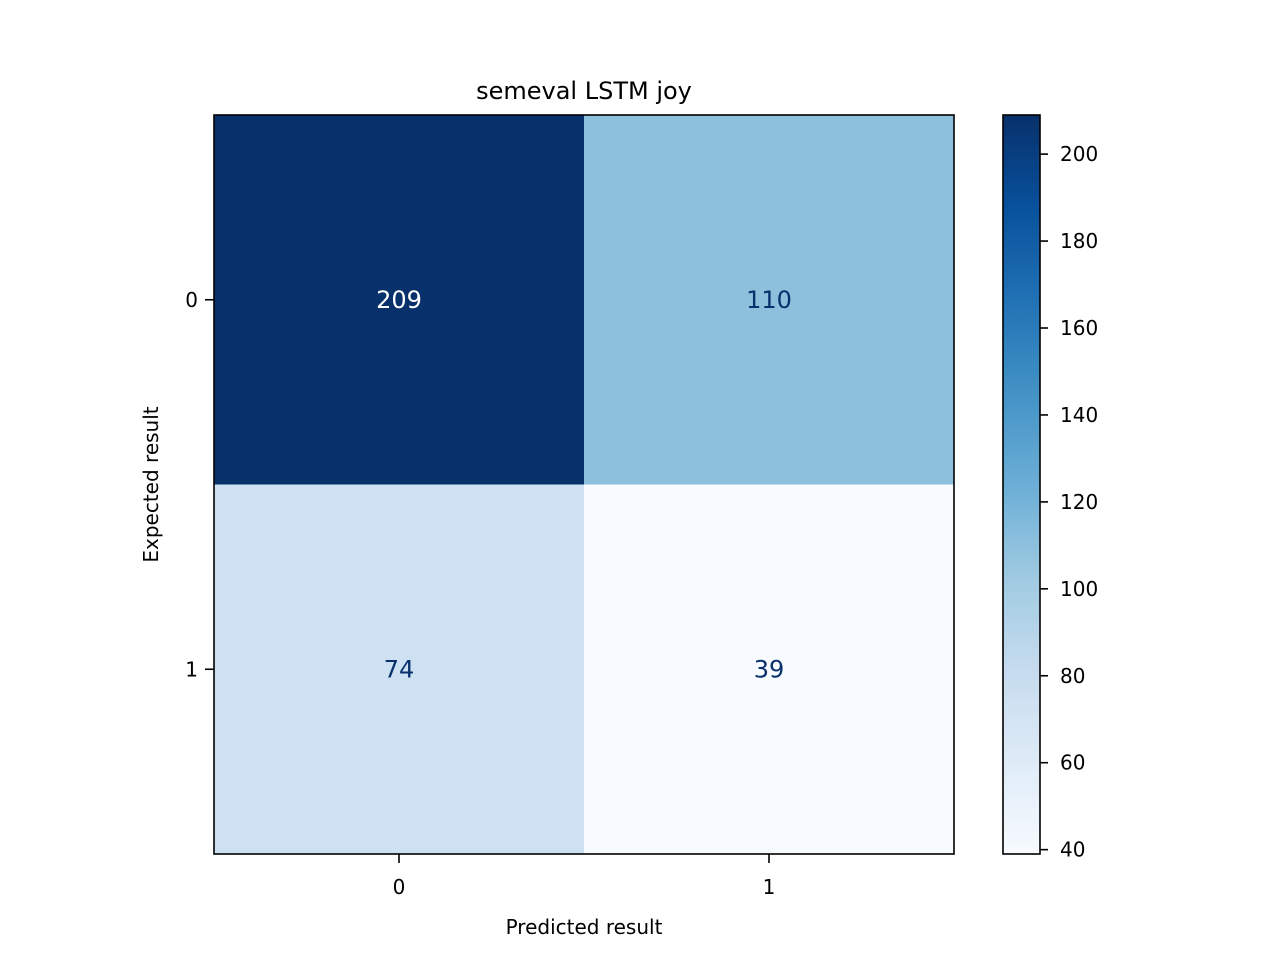 This screenshot has width=1280, height=960. What do you see at coordinates (399, 887) in the screenshot?
I see `x-tick-label: 0` at bounding box center [399, 887].